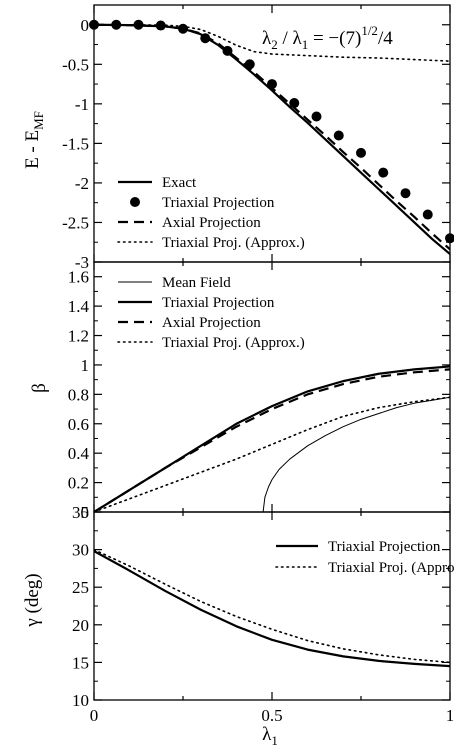 This screenshot has height=751, width=454. What do you see at coordinates (267, 38) in the screenshot?
I see `title-lambda2: λ` at bounding box center [267, 38].